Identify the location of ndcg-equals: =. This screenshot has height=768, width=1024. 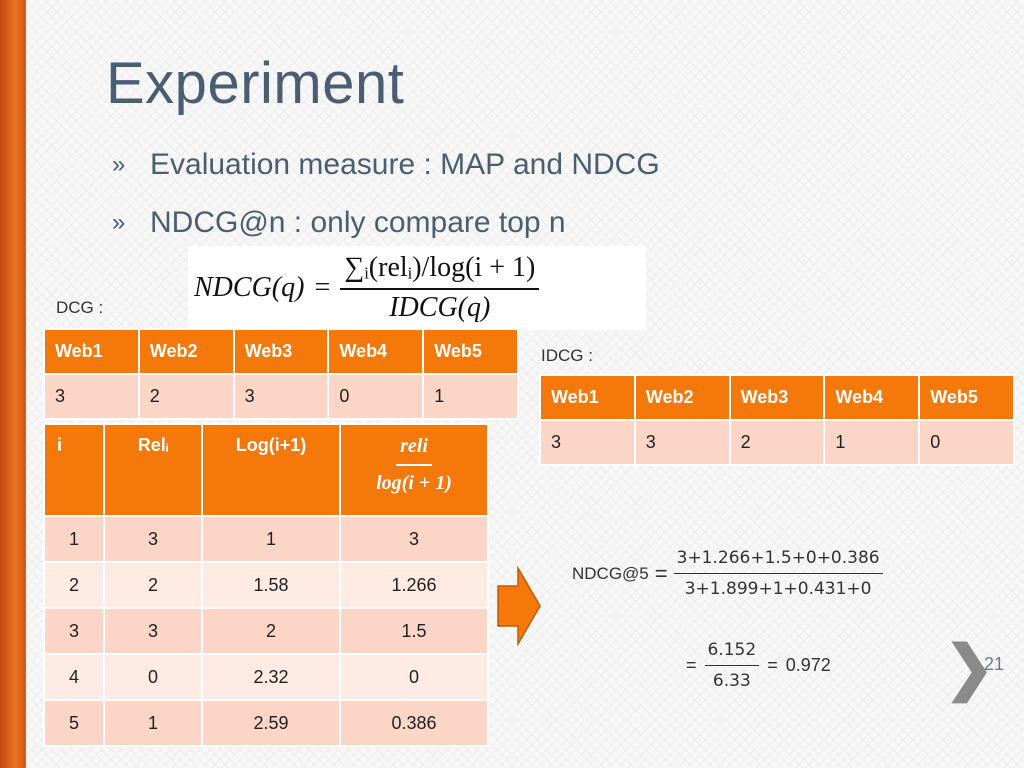
(661, 573).